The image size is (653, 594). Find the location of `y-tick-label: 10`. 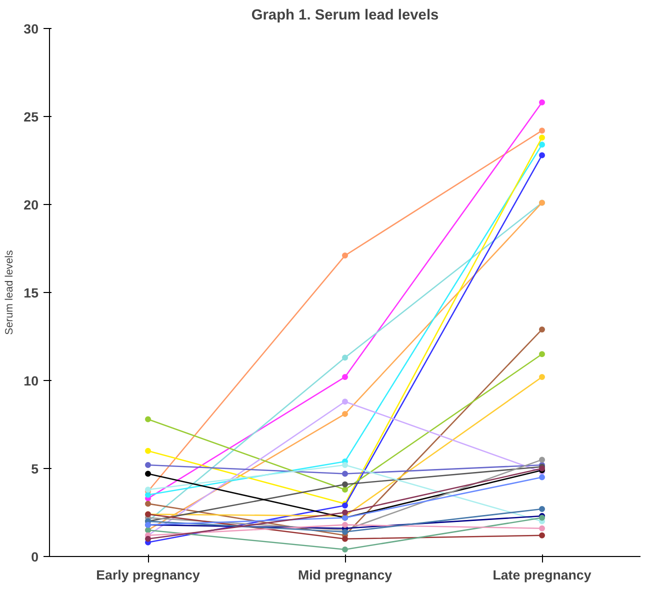

y-tick-label: 10 is located at coordinates (31, 381).